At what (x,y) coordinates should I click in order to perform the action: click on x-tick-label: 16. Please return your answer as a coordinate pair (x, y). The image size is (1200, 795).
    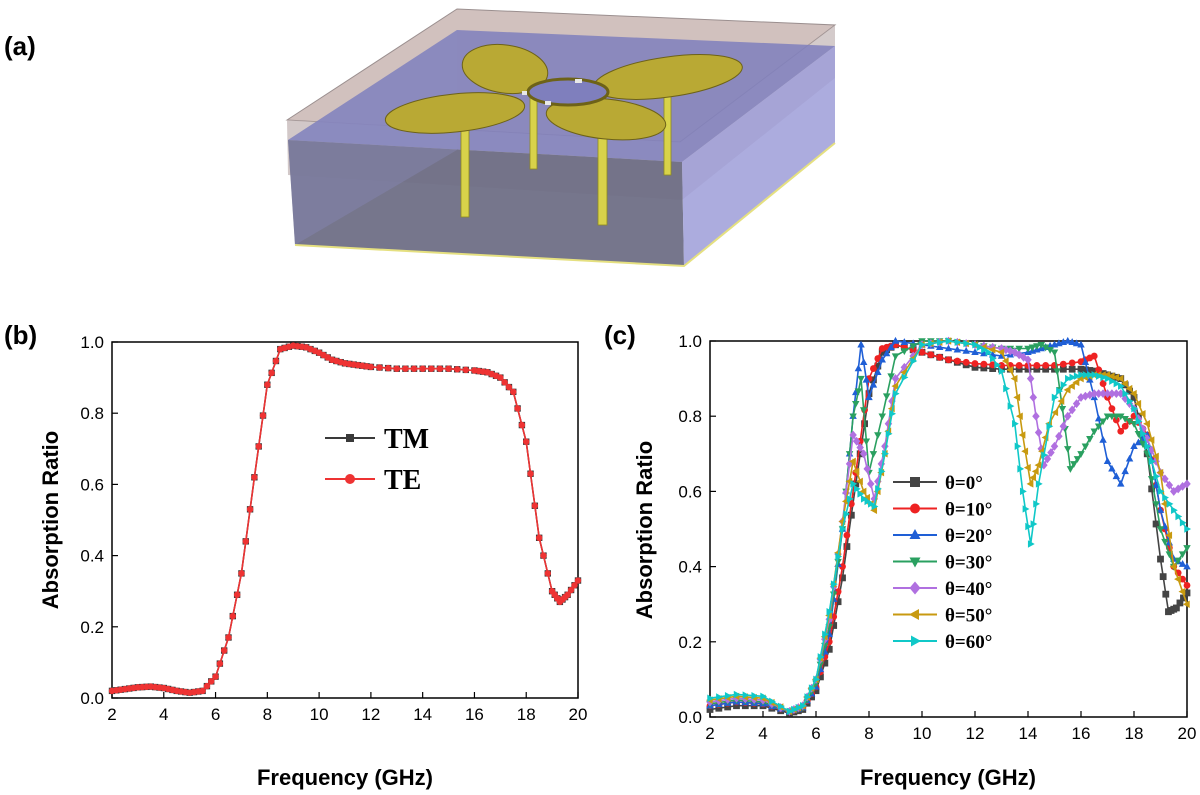
    Looking at the image, I should click on (1081, 733).